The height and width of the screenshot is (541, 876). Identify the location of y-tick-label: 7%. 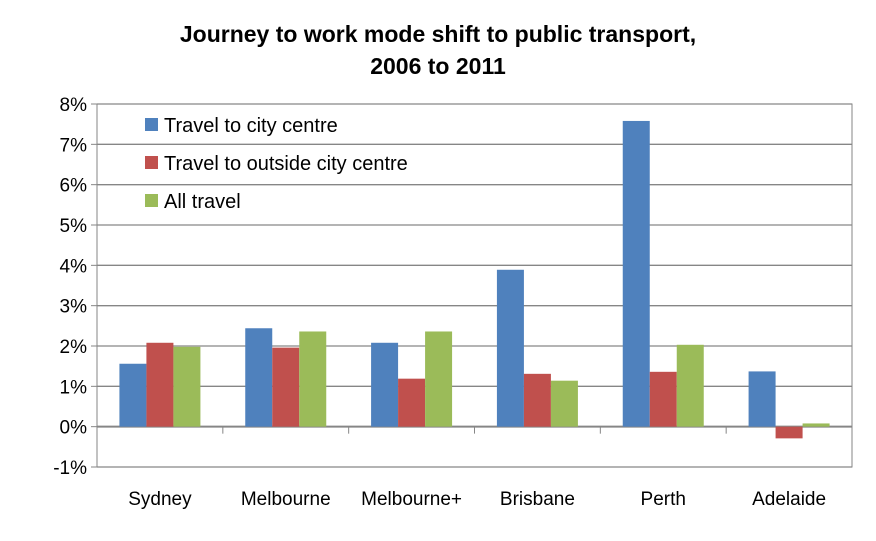
(74, 145).